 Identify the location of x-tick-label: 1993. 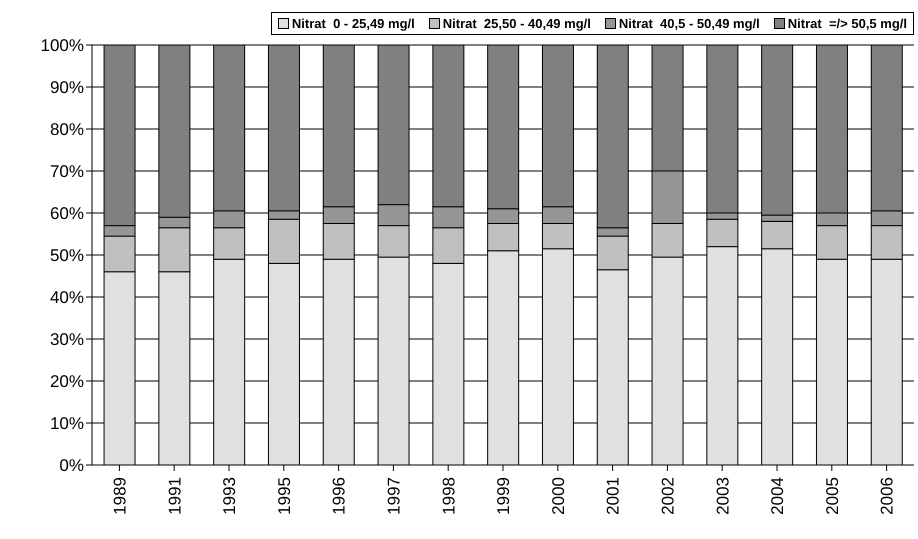
(230, 496).